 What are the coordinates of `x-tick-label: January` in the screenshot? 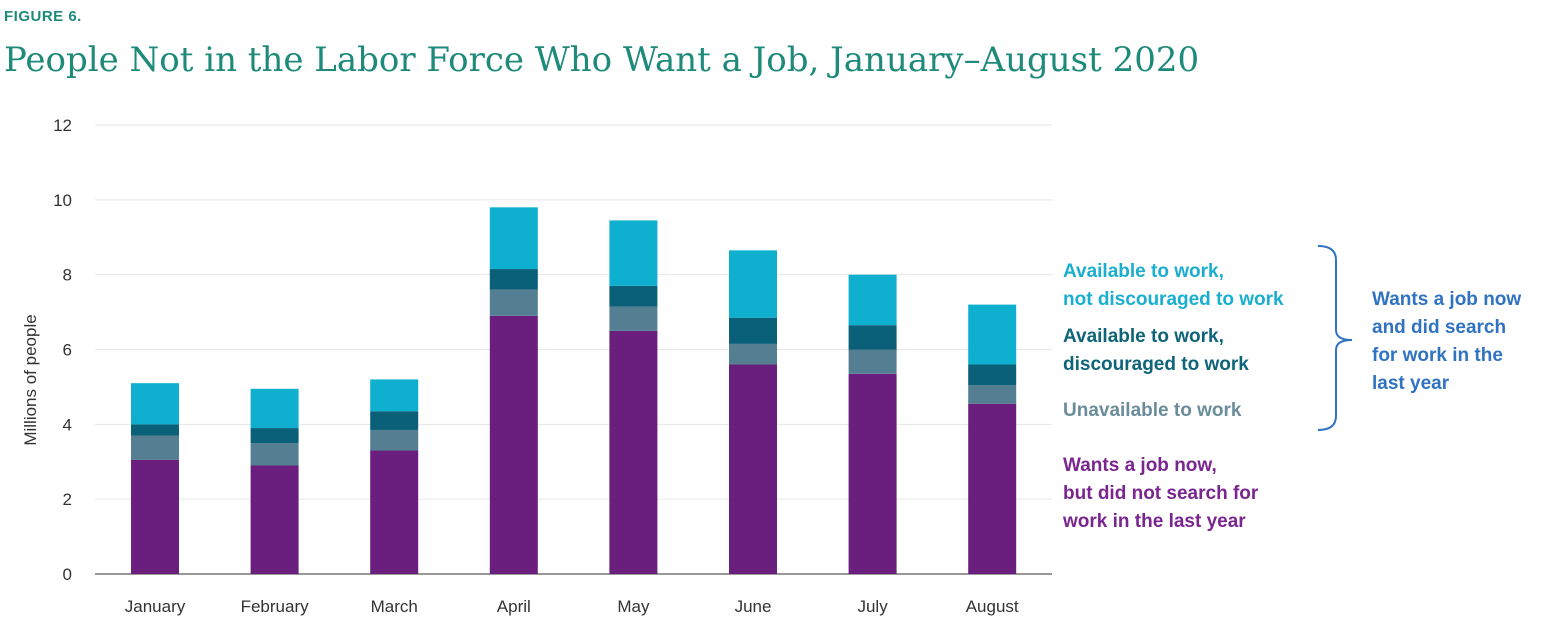 It's located at (155, 606).